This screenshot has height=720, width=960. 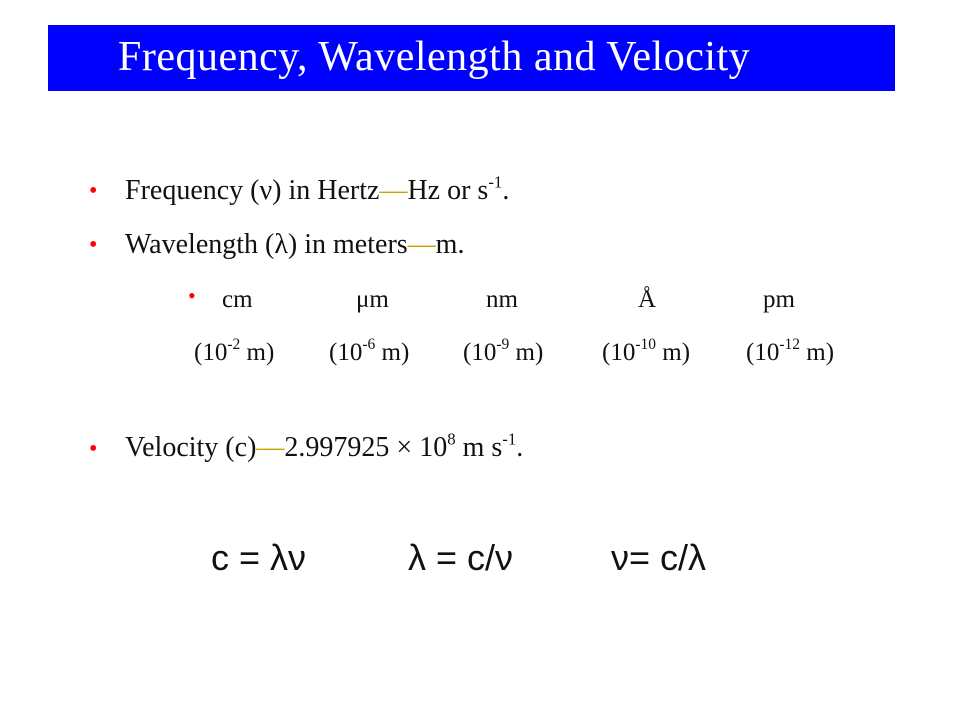 What do you see at coordinates (434, 57) in the screenshot?
I see `slide-title: Frequency, Wavelength and Velocity` at bounding box center [434, 57].